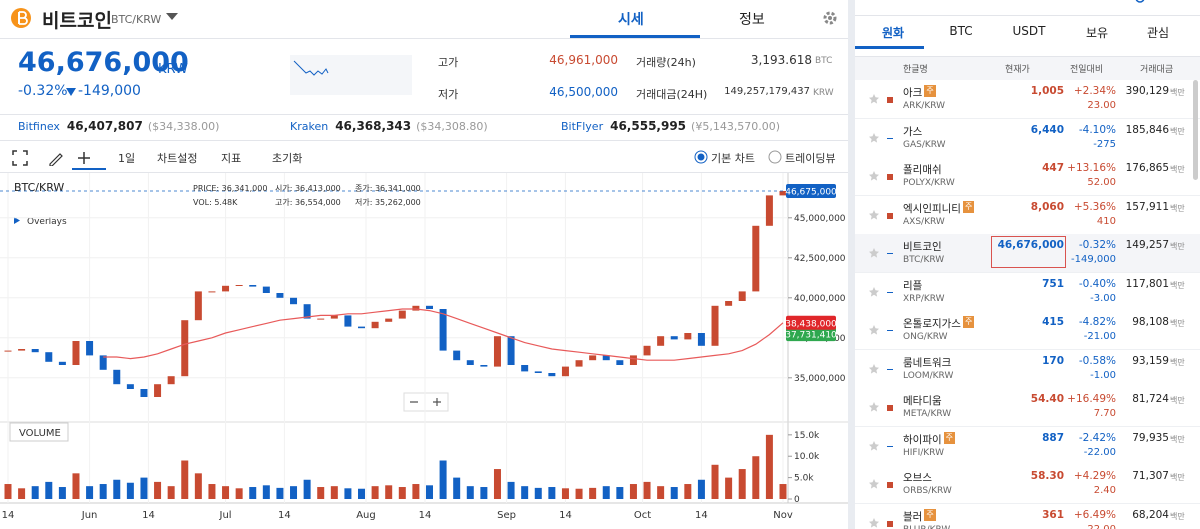 The height and width of the screenshot is (529, 1200). I want to click on coin-rate: -4.82%, so click(1097, 322).